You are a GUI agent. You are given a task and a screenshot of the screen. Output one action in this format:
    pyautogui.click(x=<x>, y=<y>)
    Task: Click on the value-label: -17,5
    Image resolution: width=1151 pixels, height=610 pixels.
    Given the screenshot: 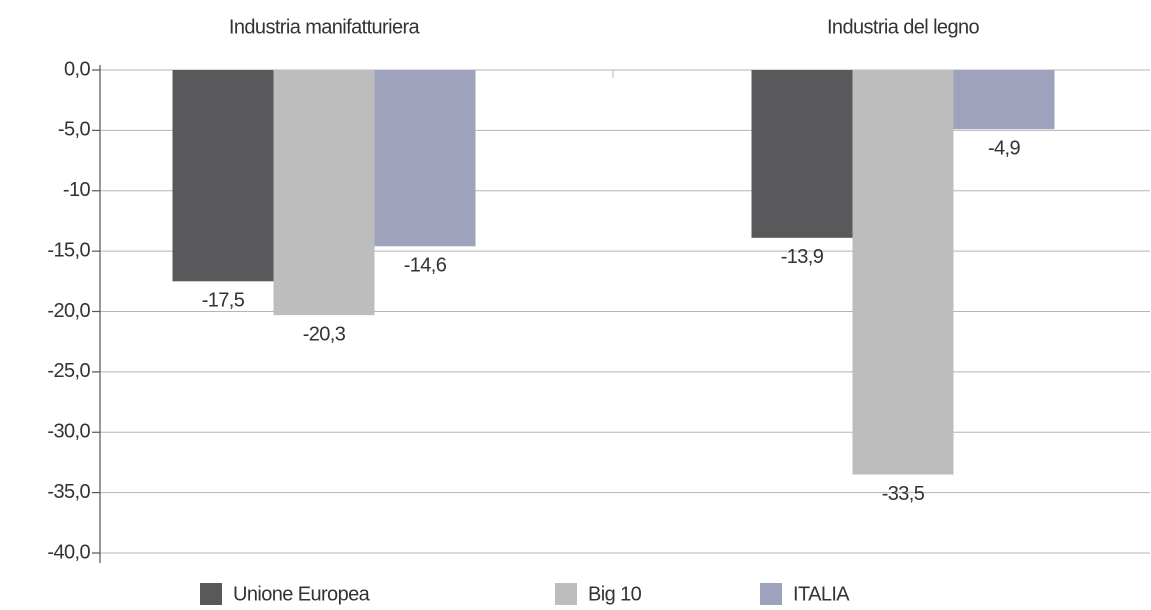 What is the action you would take?
    pyautogui.click(x=223, y=301)
    